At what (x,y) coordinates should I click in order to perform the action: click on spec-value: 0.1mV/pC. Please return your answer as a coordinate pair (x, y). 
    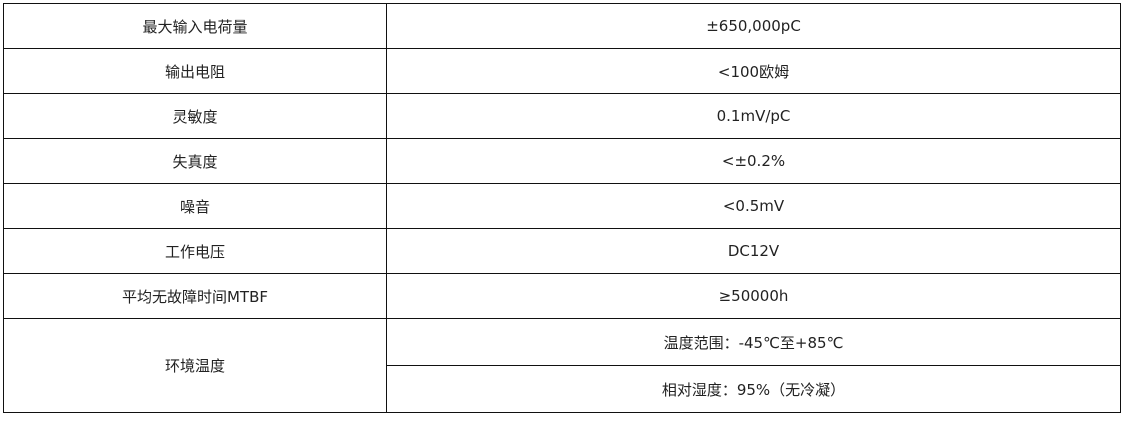
    Looking at the image, I should click on (753, 116).